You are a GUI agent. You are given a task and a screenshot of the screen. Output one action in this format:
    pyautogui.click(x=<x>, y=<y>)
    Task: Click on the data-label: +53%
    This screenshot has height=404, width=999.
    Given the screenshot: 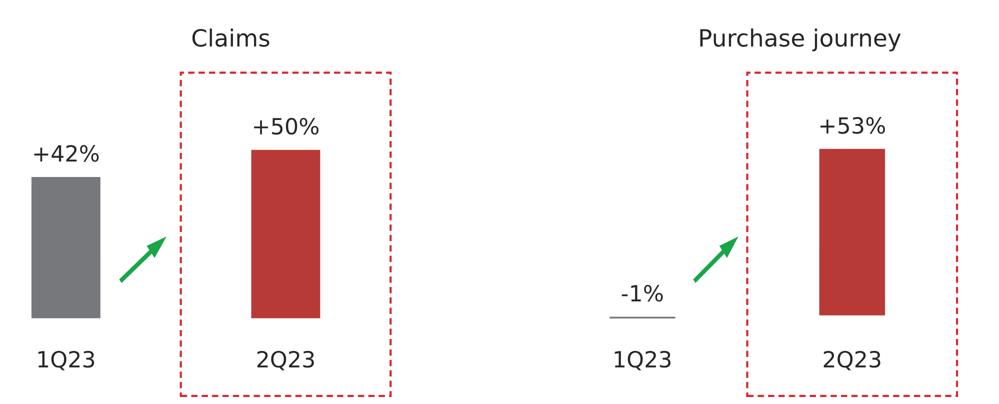 What is the action you would take?
    pyautogui.click(x=852, y=125)
    